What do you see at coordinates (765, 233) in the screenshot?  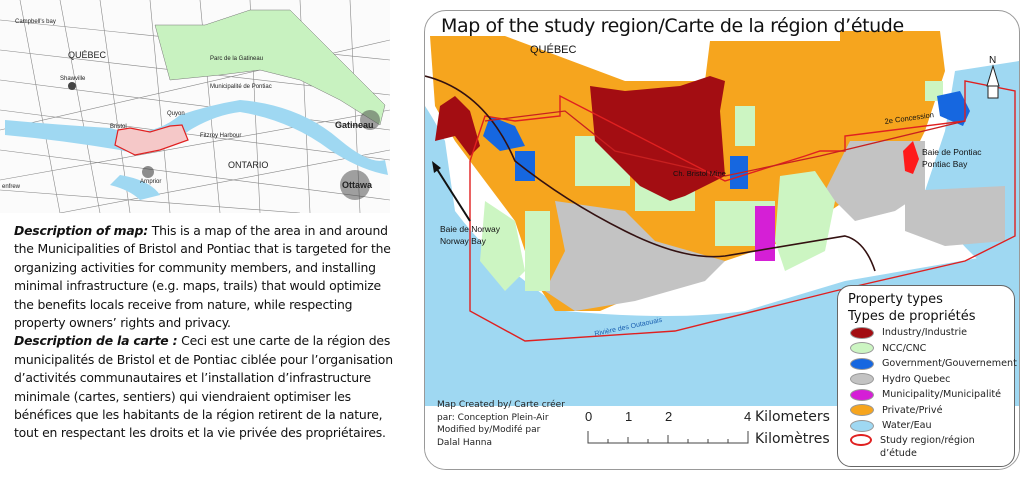 I see `municipality-land` at bounding box center [765, 233].